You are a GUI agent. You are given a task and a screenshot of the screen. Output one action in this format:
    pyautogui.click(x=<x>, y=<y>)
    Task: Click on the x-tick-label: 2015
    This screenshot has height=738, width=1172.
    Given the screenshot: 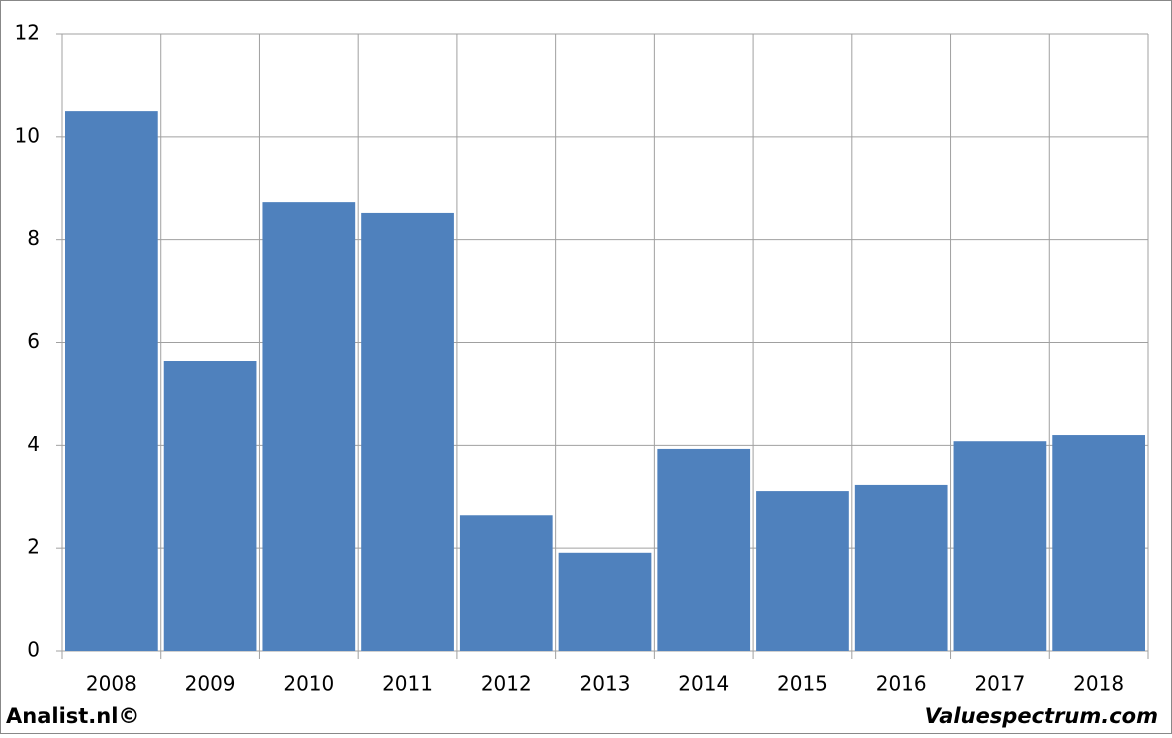 What is the action you would take?
    pyautogui.click(x=802, y=684)
    